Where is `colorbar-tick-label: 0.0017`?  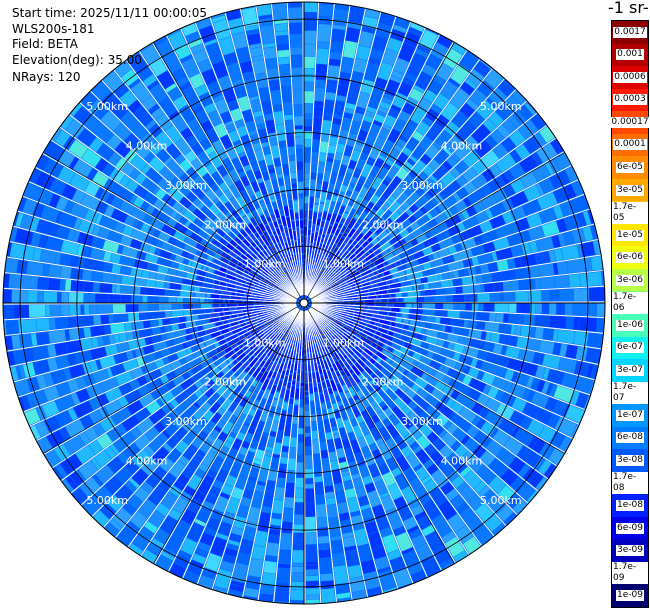 colorbar-tick-label: 0.0017 is located at coordinates (630, 32).